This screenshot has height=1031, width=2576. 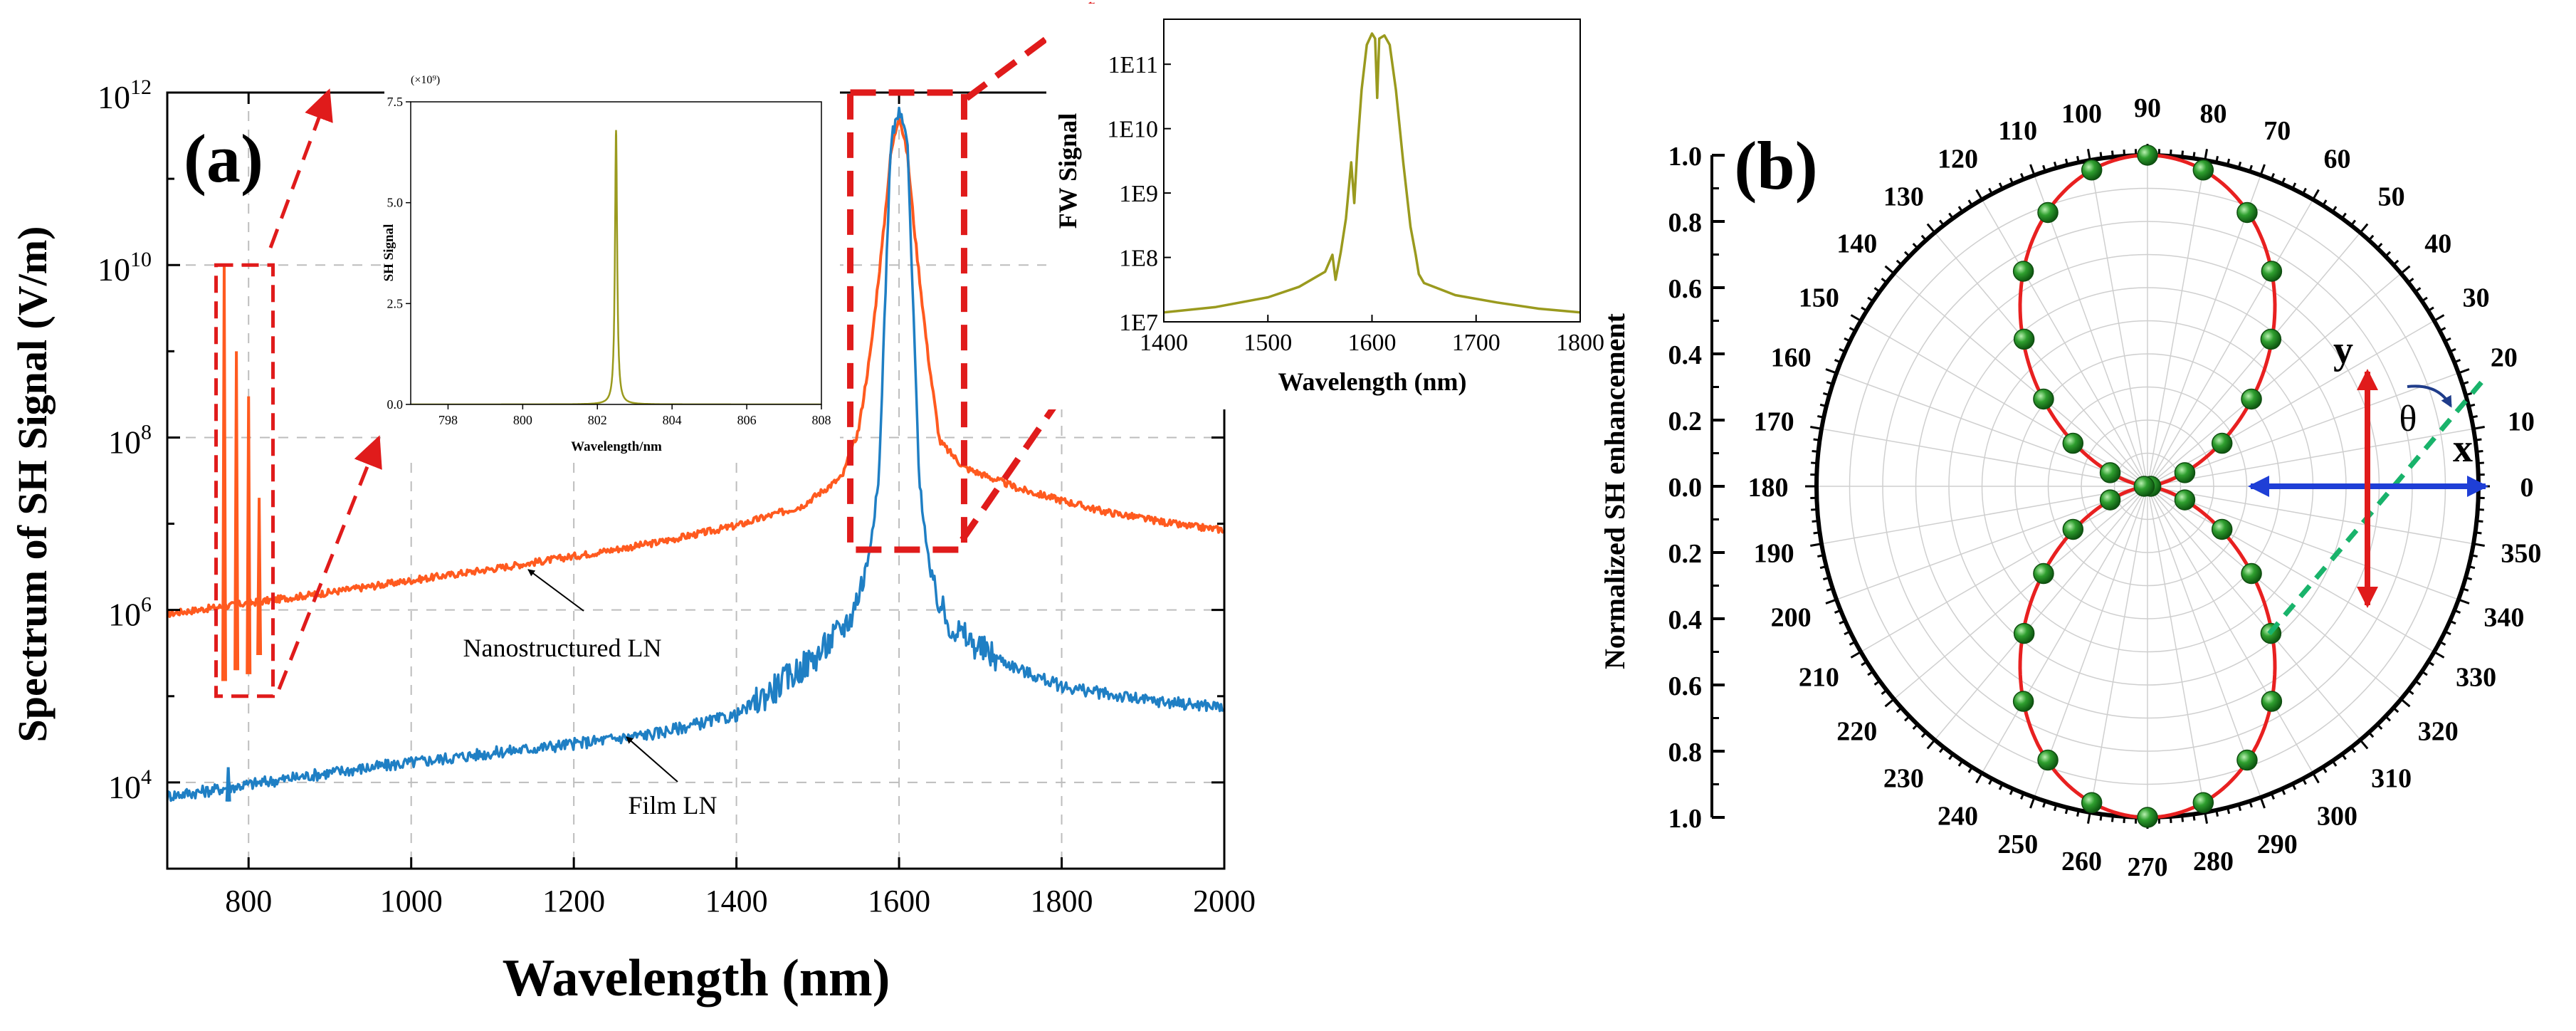 I want to click on polar-angle-label: 60, so click(x=2337, y=159).